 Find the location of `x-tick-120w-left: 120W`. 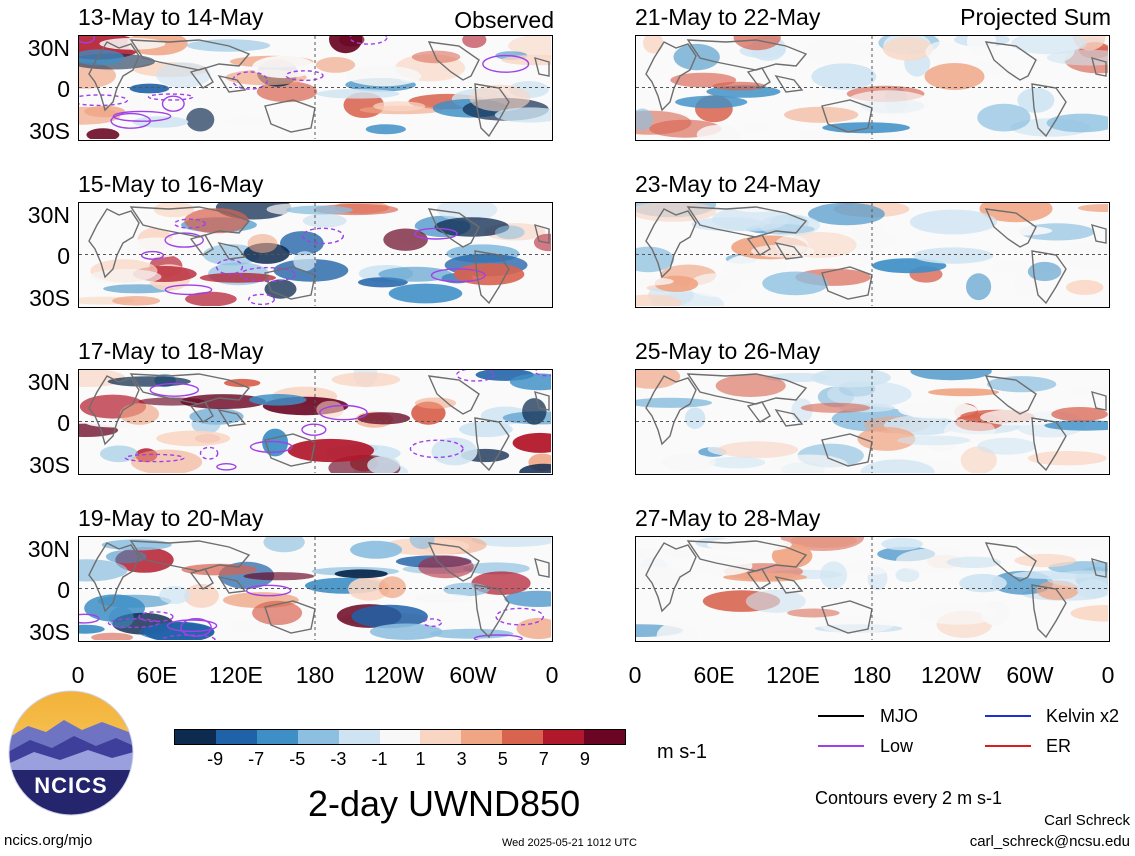

x-tick-120w-left: 120W is located at coordinates (394, 675).